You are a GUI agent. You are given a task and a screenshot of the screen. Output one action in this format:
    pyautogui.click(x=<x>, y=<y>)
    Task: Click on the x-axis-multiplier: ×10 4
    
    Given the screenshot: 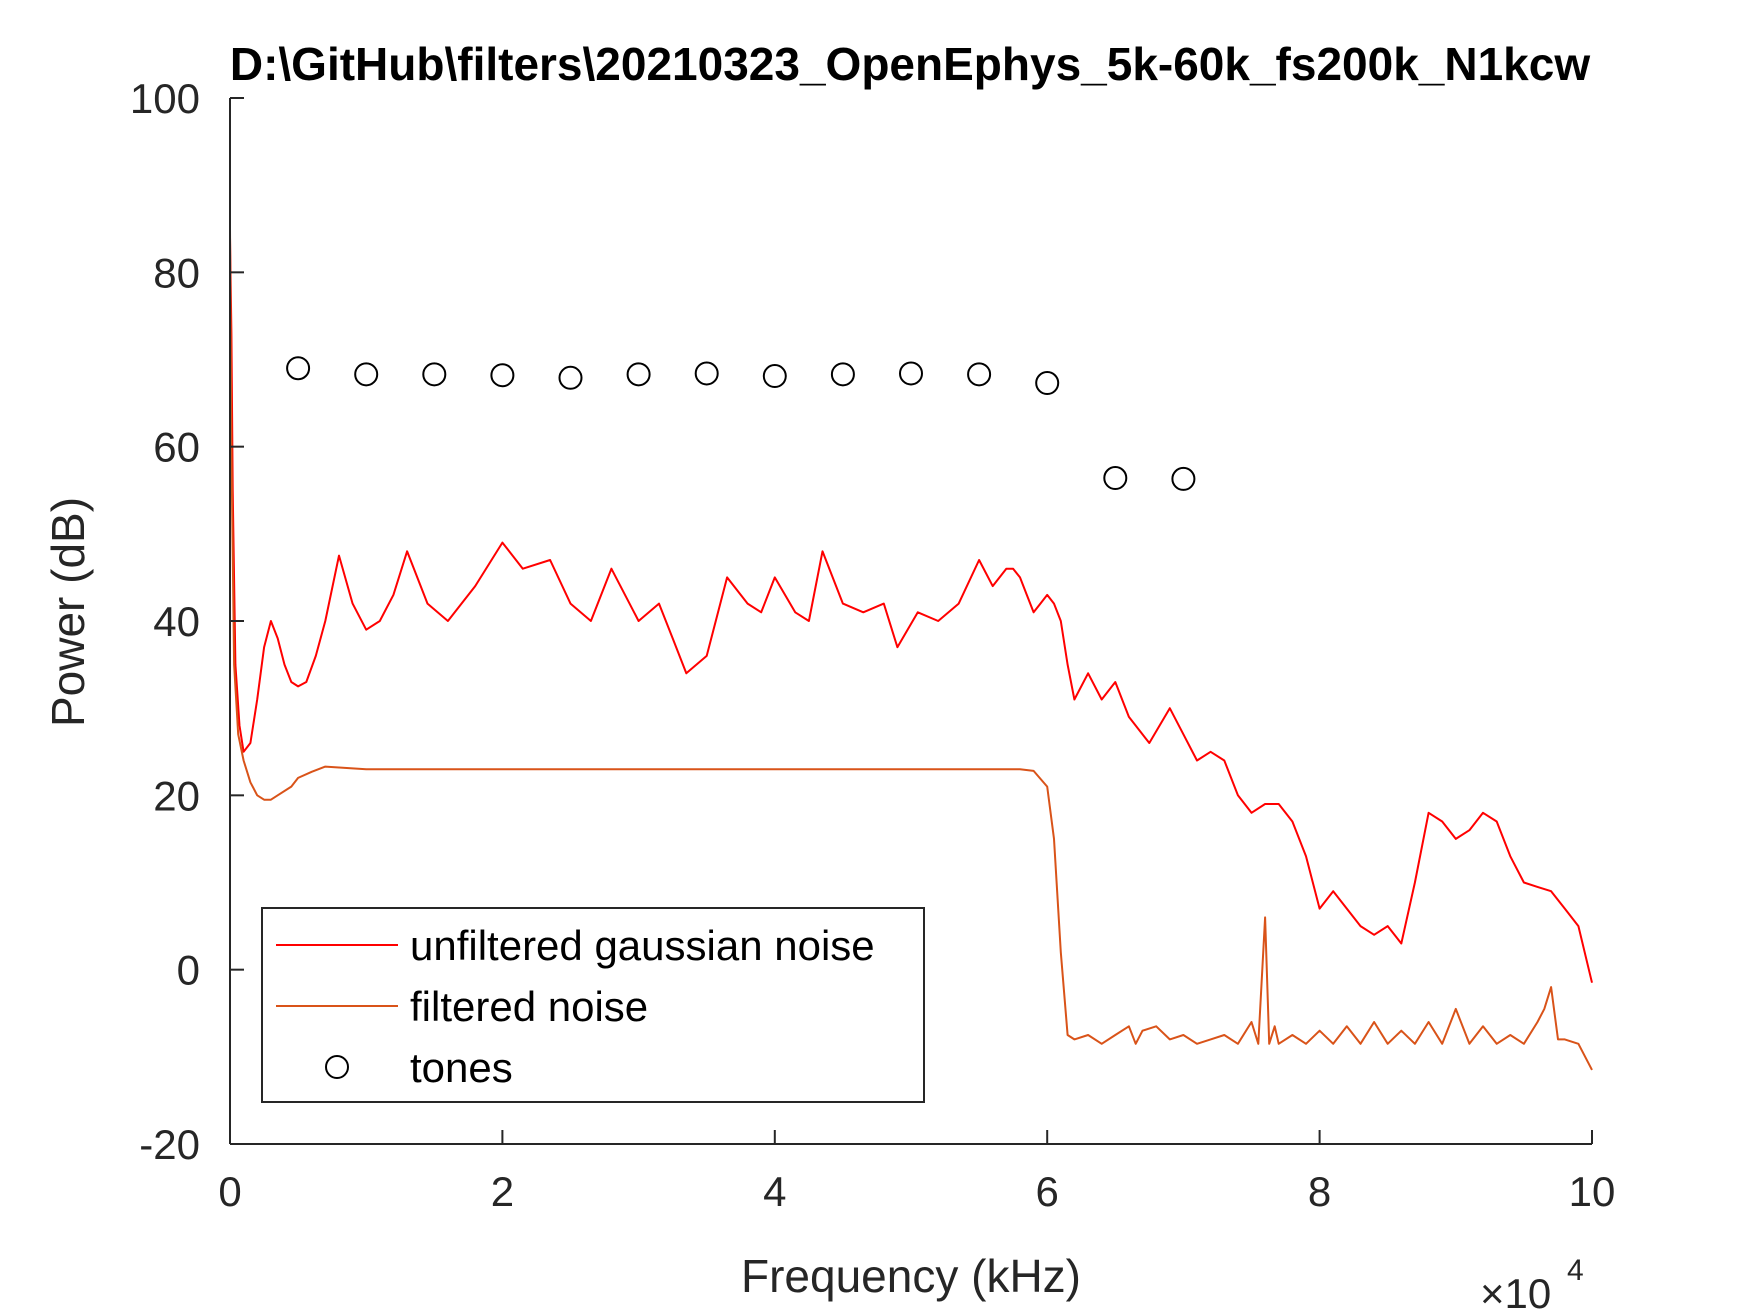 What is the action you would take?
    pyautogui.click(x=1532, y=1283)
    